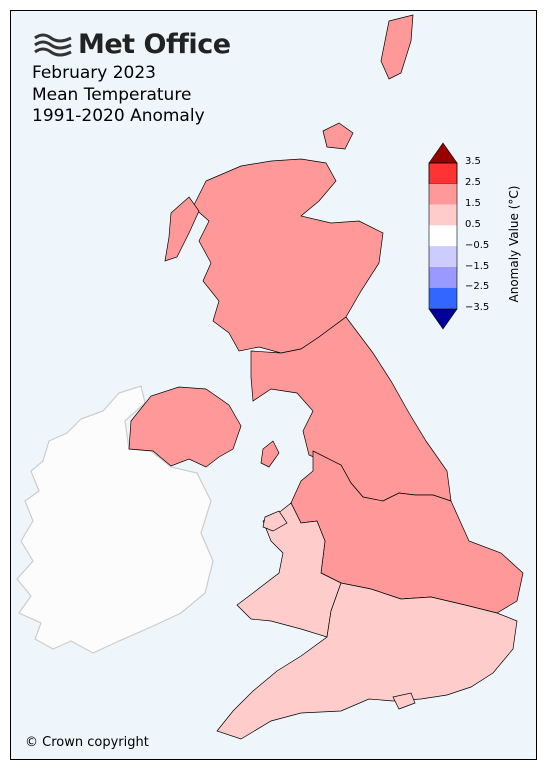 The width and height of the screenshot is (547, 770). What do you see at coordinates (473, 182) in the screenshot?
I see `legend-tick: 2.5` at bounding box center [473, 182].